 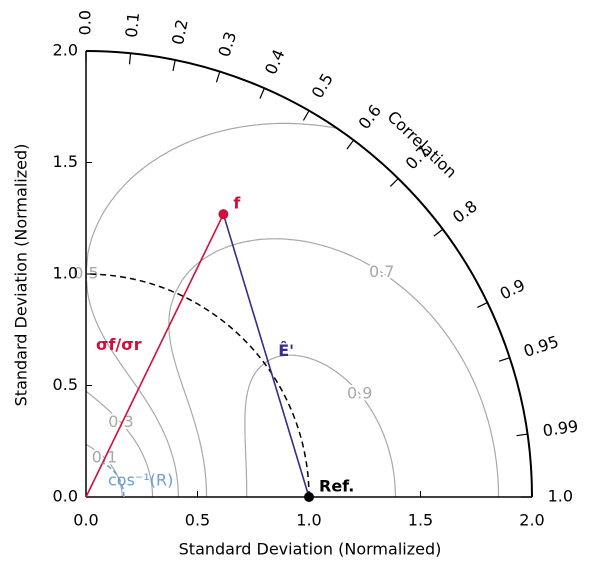 I want to click on x-tick-label: 0.0, so click(x=85, y=520).